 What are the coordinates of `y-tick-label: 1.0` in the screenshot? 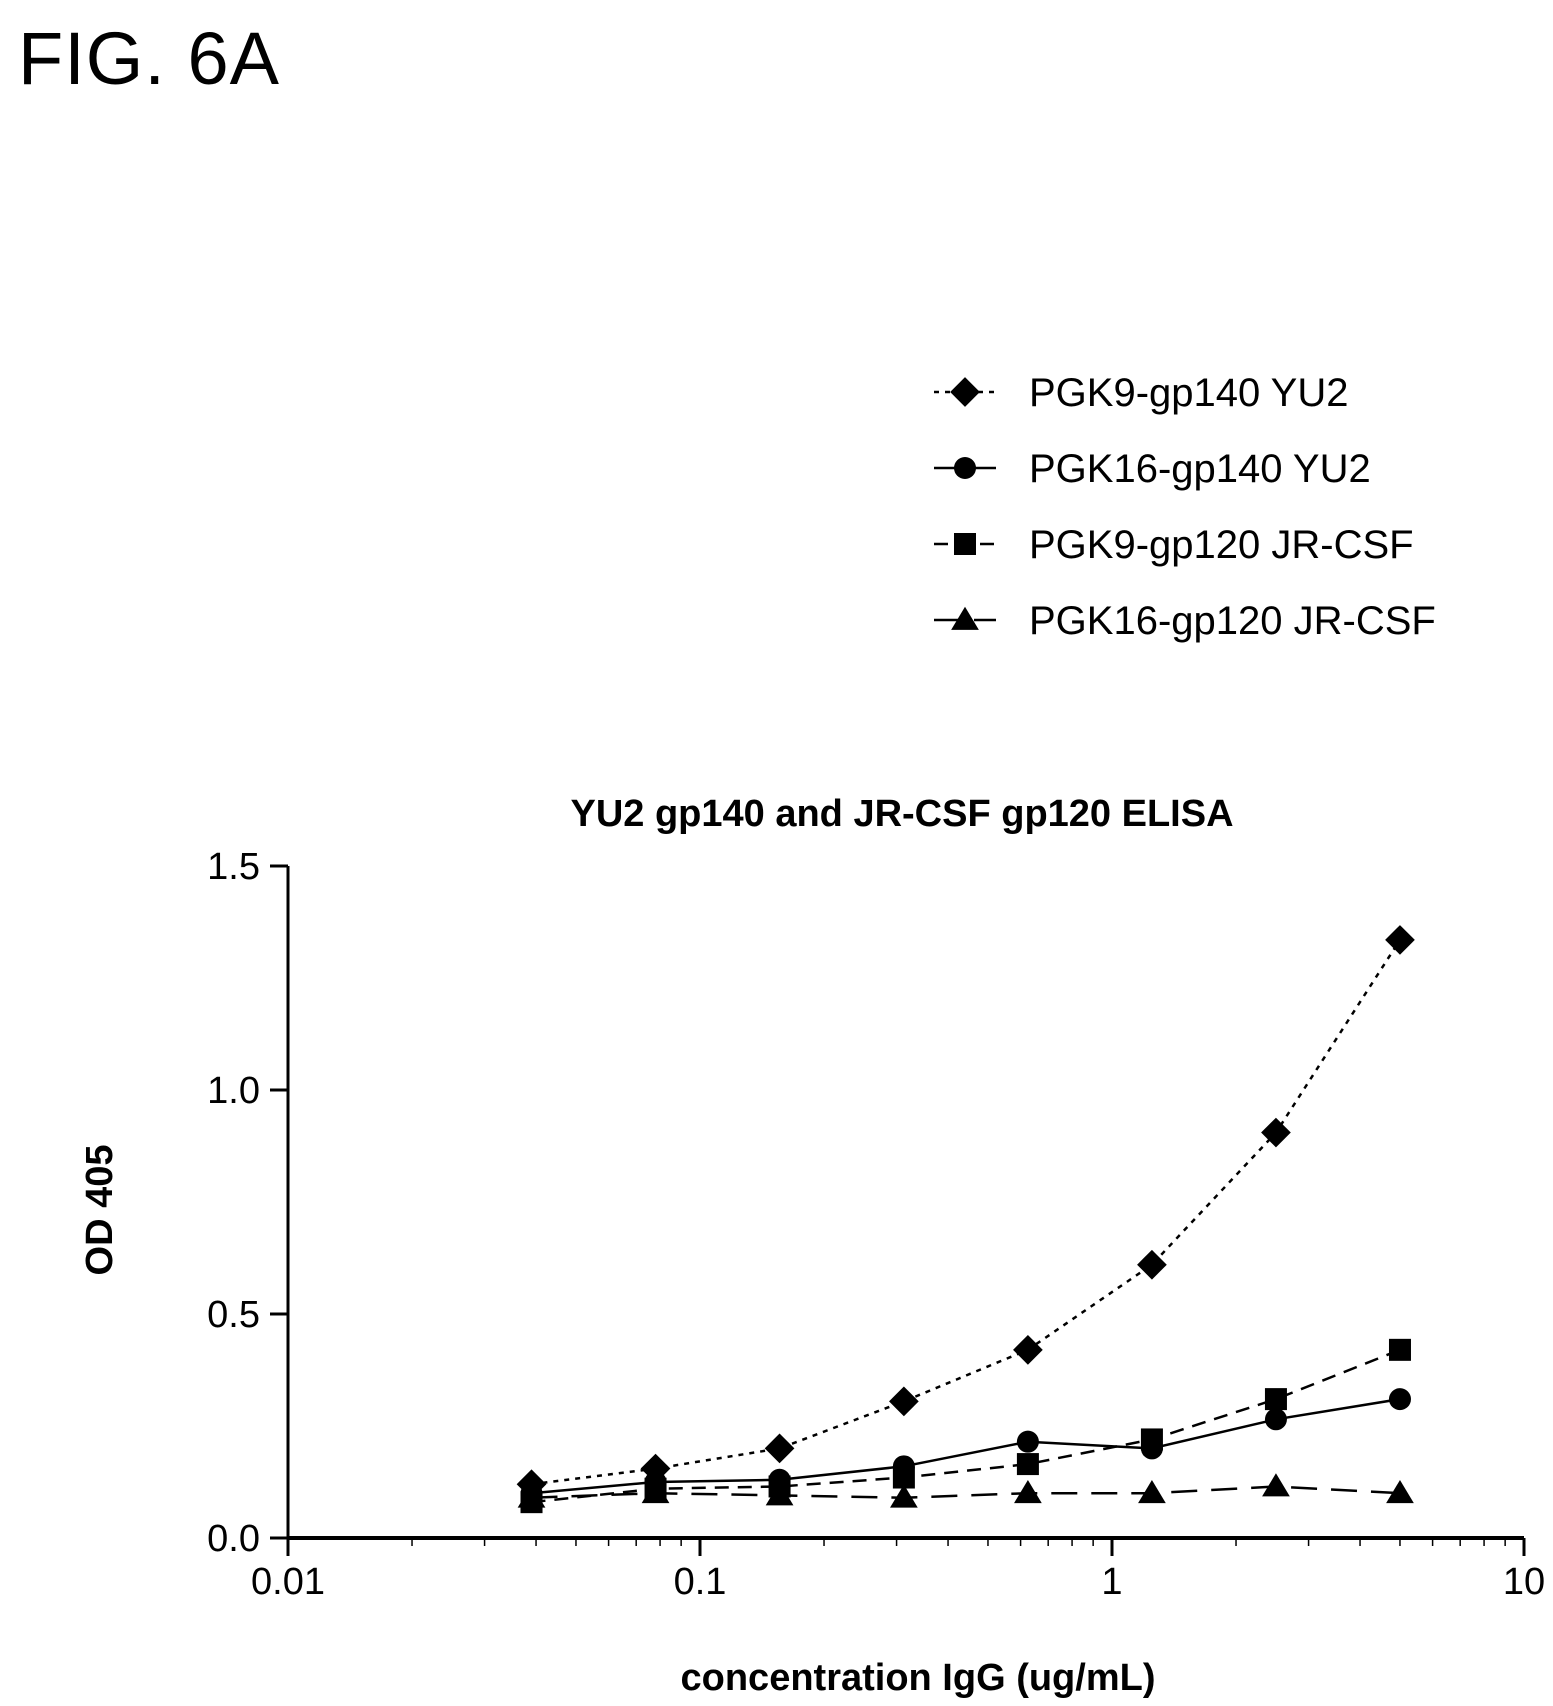 It's located at (233, 1091).